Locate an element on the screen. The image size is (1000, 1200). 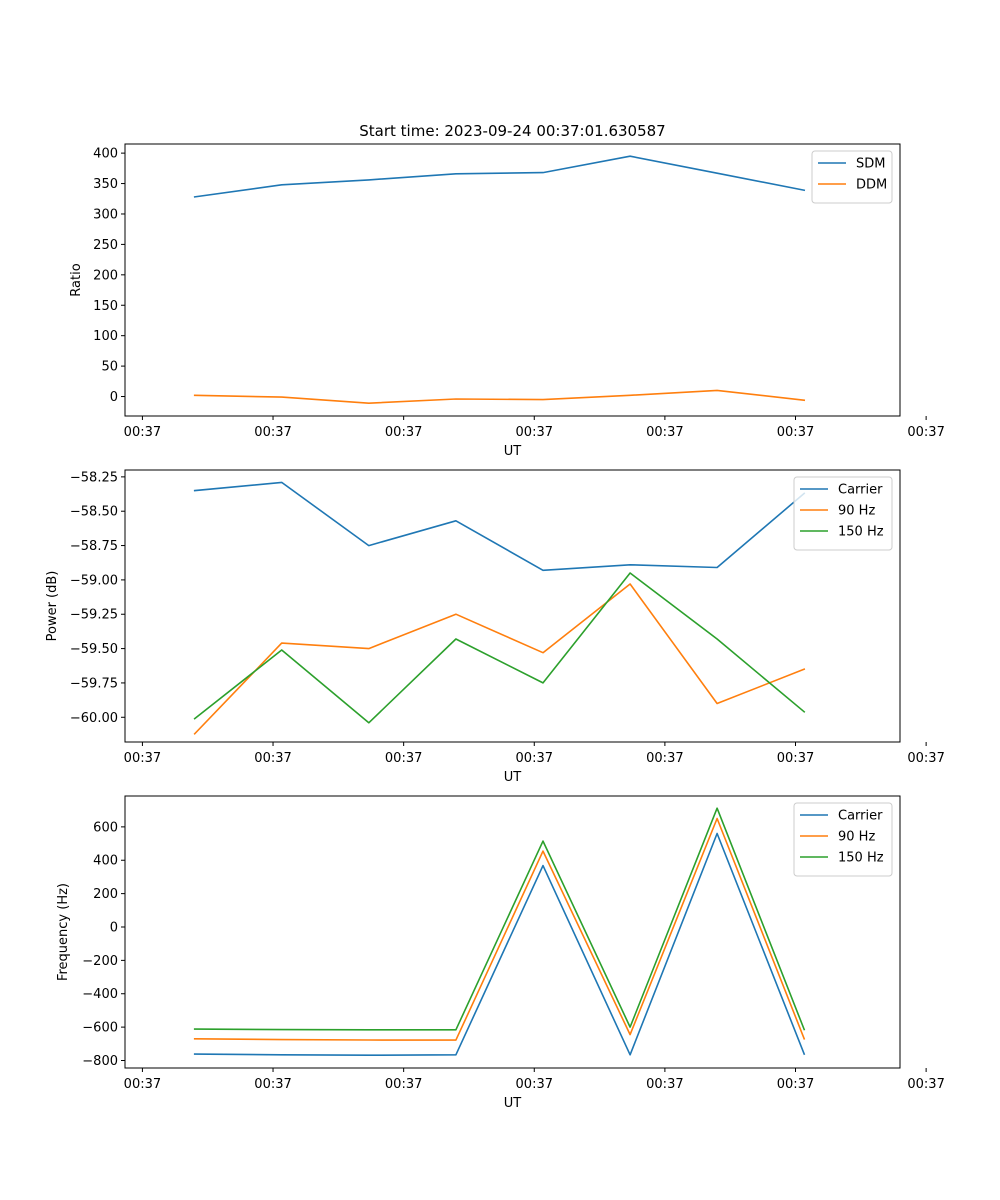
frequency-legend-label: 150 Hz is located at coordinates (861, 858).